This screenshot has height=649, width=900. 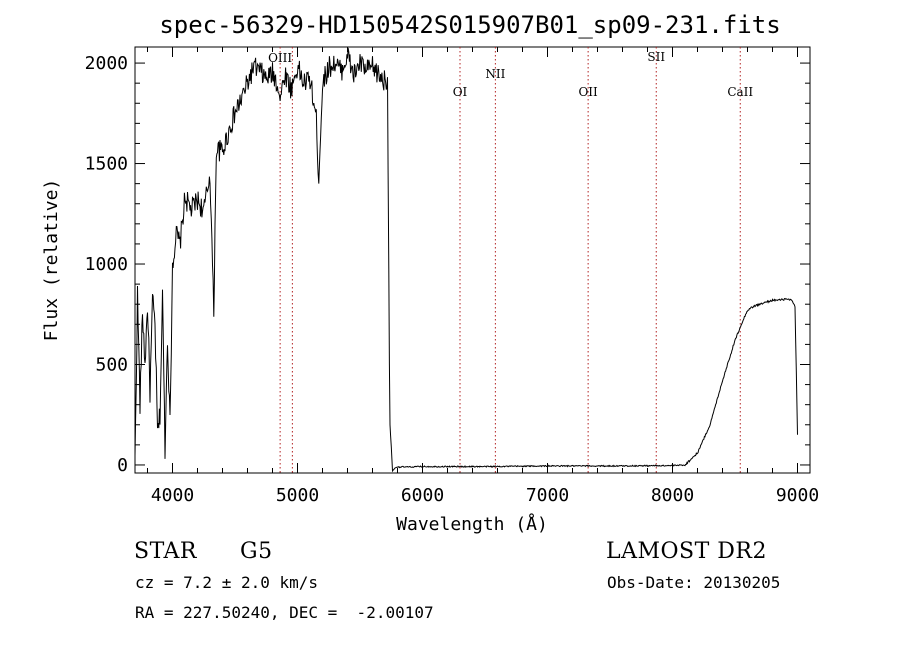 What do you see at coordinates (227, 582) in the screenshot?
I see `redshift-text: cz = 7.2 ± 2.0 km/s` at bounding box center [227, 582].